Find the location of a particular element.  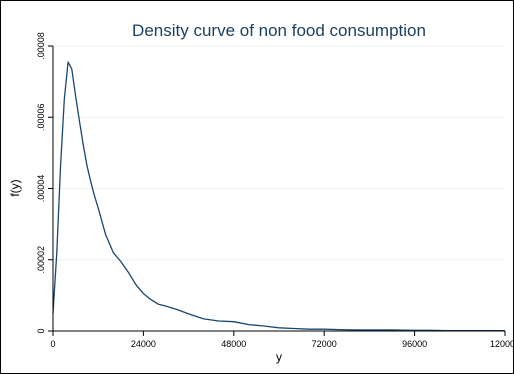

x-tick-label-0: 0 is located at coordinates (52, 344).